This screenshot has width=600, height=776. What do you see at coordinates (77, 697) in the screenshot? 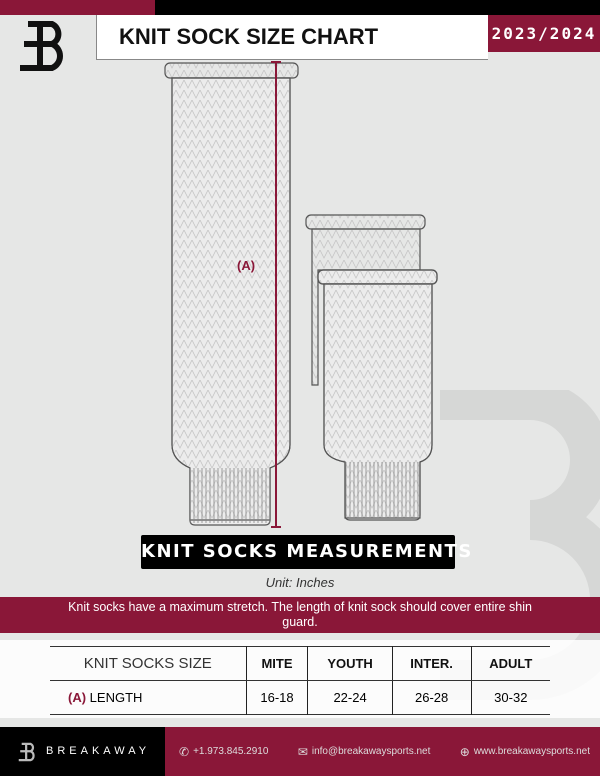
I see `row-marker: (A)` at bounding box center [77, 697].